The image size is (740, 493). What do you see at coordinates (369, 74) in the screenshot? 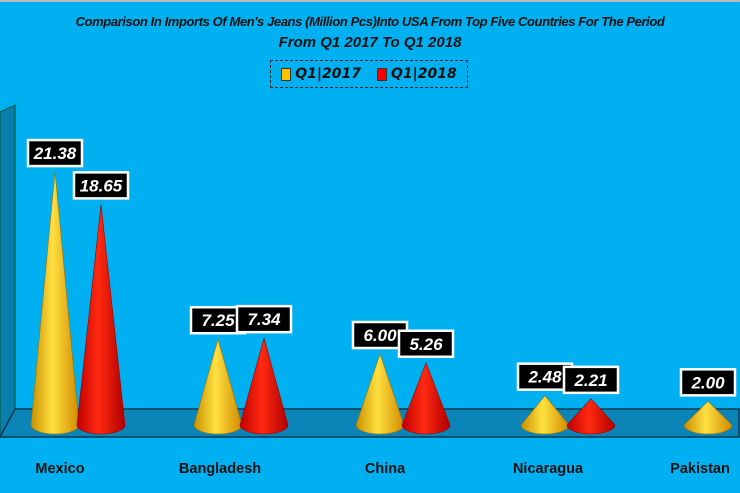
I see `legend: Q1|2017 Q1|2018` at bounding box center [369, 74].